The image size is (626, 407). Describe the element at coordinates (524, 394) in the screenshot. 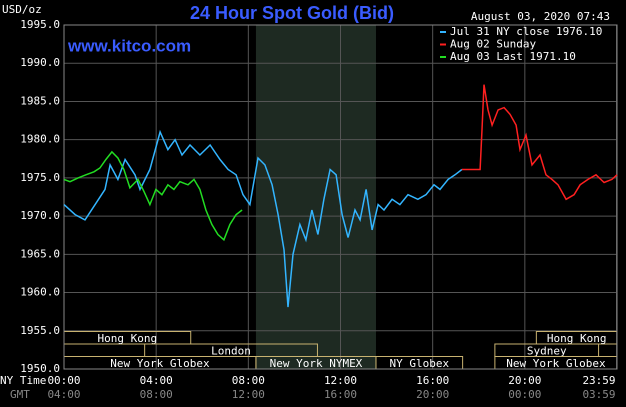

I see `x2-tick-label: 00:00` at that location.